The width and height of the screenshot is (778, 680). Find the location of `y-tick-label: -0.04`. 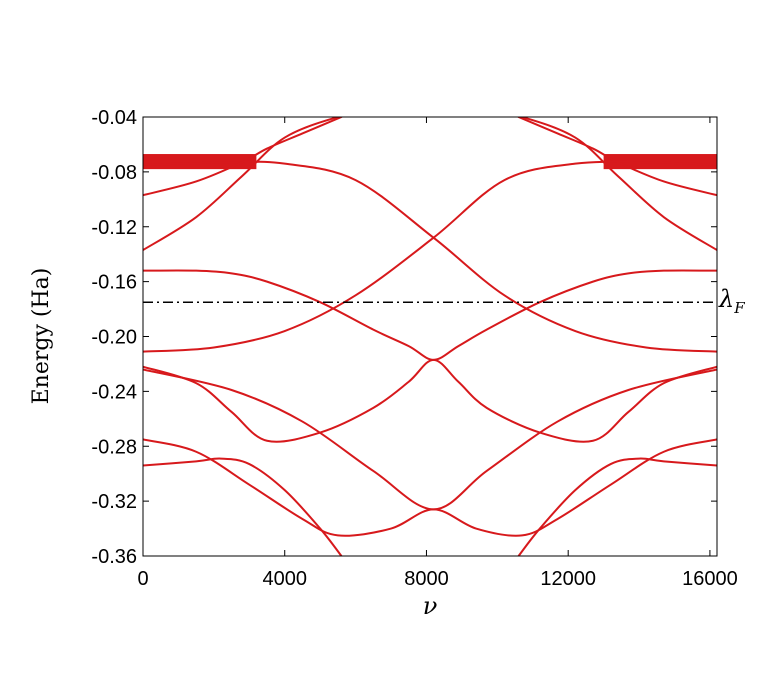

y-tick-label: -0.04 is located at coordinates (114, 118).